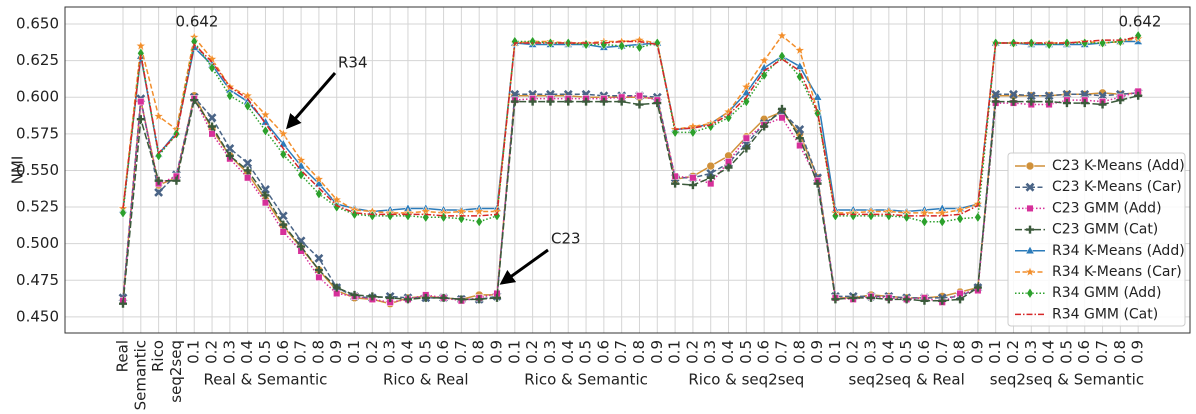 This screenshot has height=414, width=1196. Describe the element at coordinates (158, 356) in the screenshot. I see `x-tick-label: Rico` at that location.